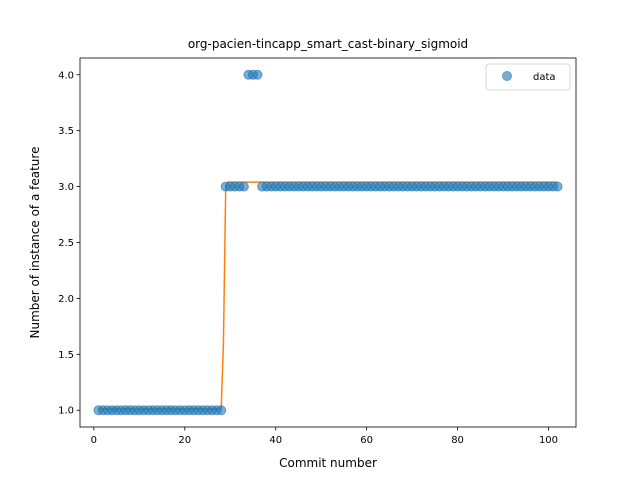 This screenshot has width=640, height=480. What do you see at coordinates (507, 76) in the screenshot?
I see `legend-marker-data` at bounding box center [507, 76].